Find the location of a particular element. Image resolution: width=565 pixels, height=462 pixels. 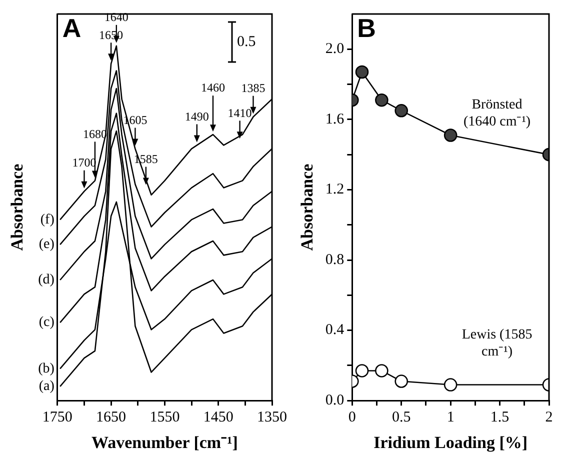

x-tick-label: 1 is located at coordinates (450, 418).